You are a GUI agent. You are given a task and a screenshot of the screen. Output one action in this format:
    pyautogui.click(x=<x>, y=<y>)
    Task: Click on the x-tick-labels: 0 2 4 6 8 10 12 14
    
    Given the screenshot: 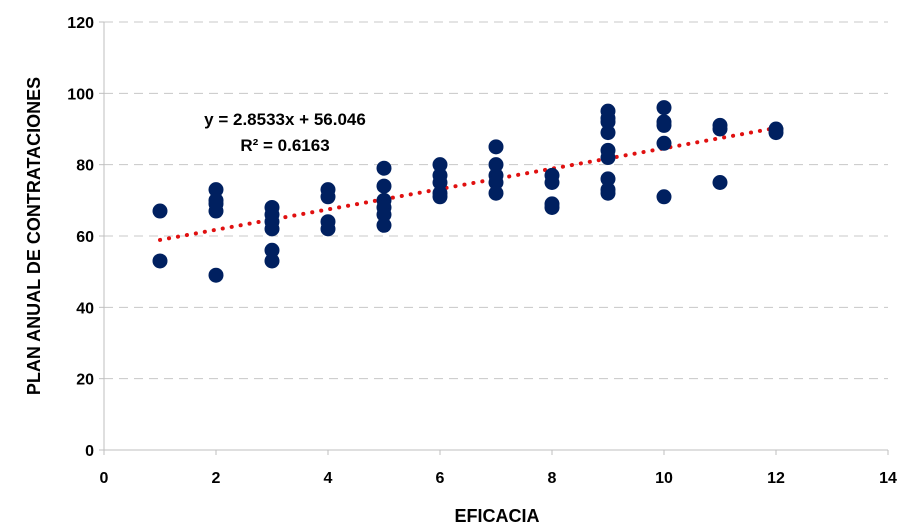 What is the action you would take?
    pyautogui.click(x=498, y=478)
    